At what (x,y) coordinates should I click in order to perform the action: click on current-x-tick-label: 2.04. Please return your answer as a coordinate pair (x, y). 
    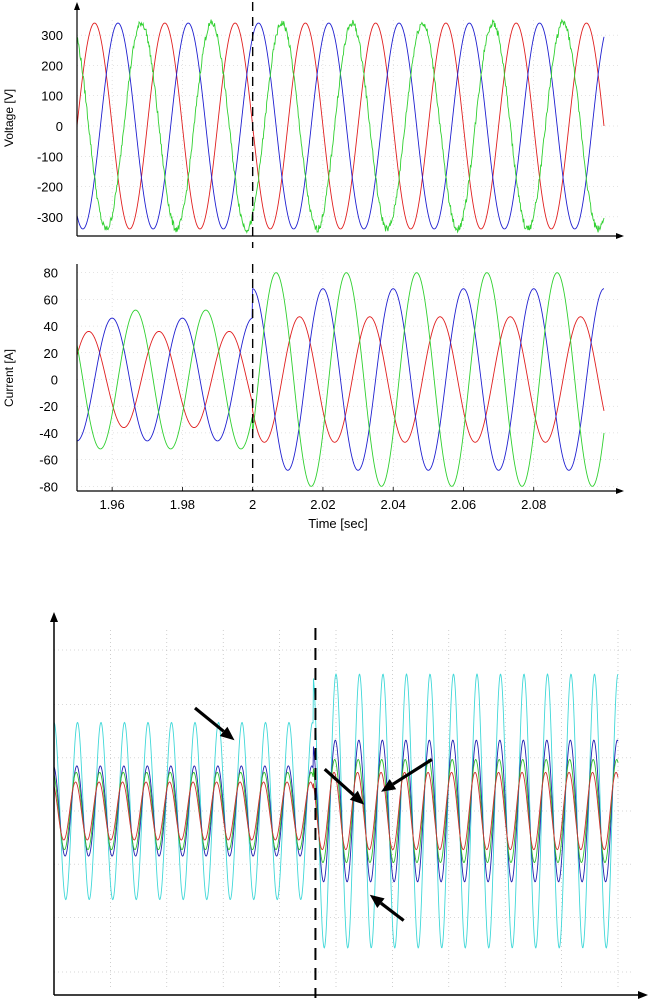
    Looking at the image, I should click on (393, 504).